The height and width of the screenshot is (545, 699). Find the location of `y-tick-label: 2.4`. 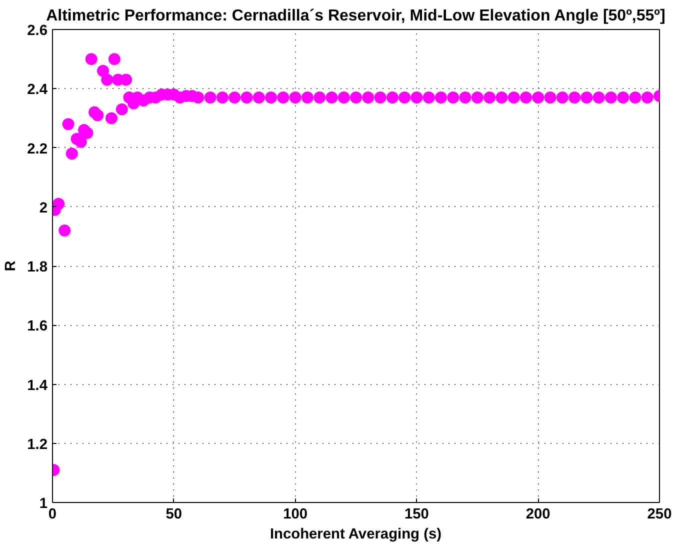

y-tick-label: 2.4 is located at coordinates (37, 90).